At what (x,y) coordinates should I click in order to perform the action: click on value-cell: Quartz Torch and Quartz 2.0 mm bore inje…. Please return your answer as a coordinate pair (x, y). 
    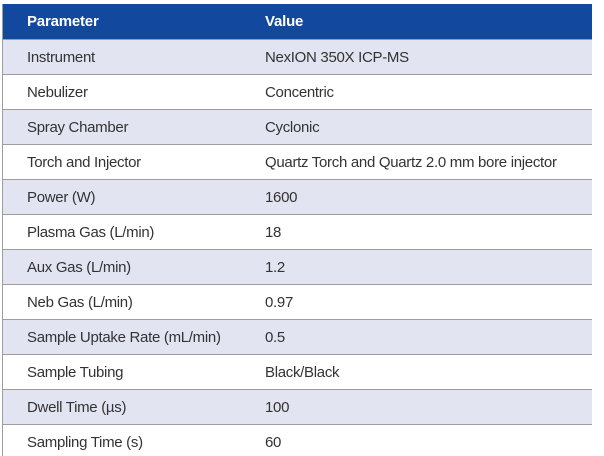
    Looking at the image, I should click on (411, 162).